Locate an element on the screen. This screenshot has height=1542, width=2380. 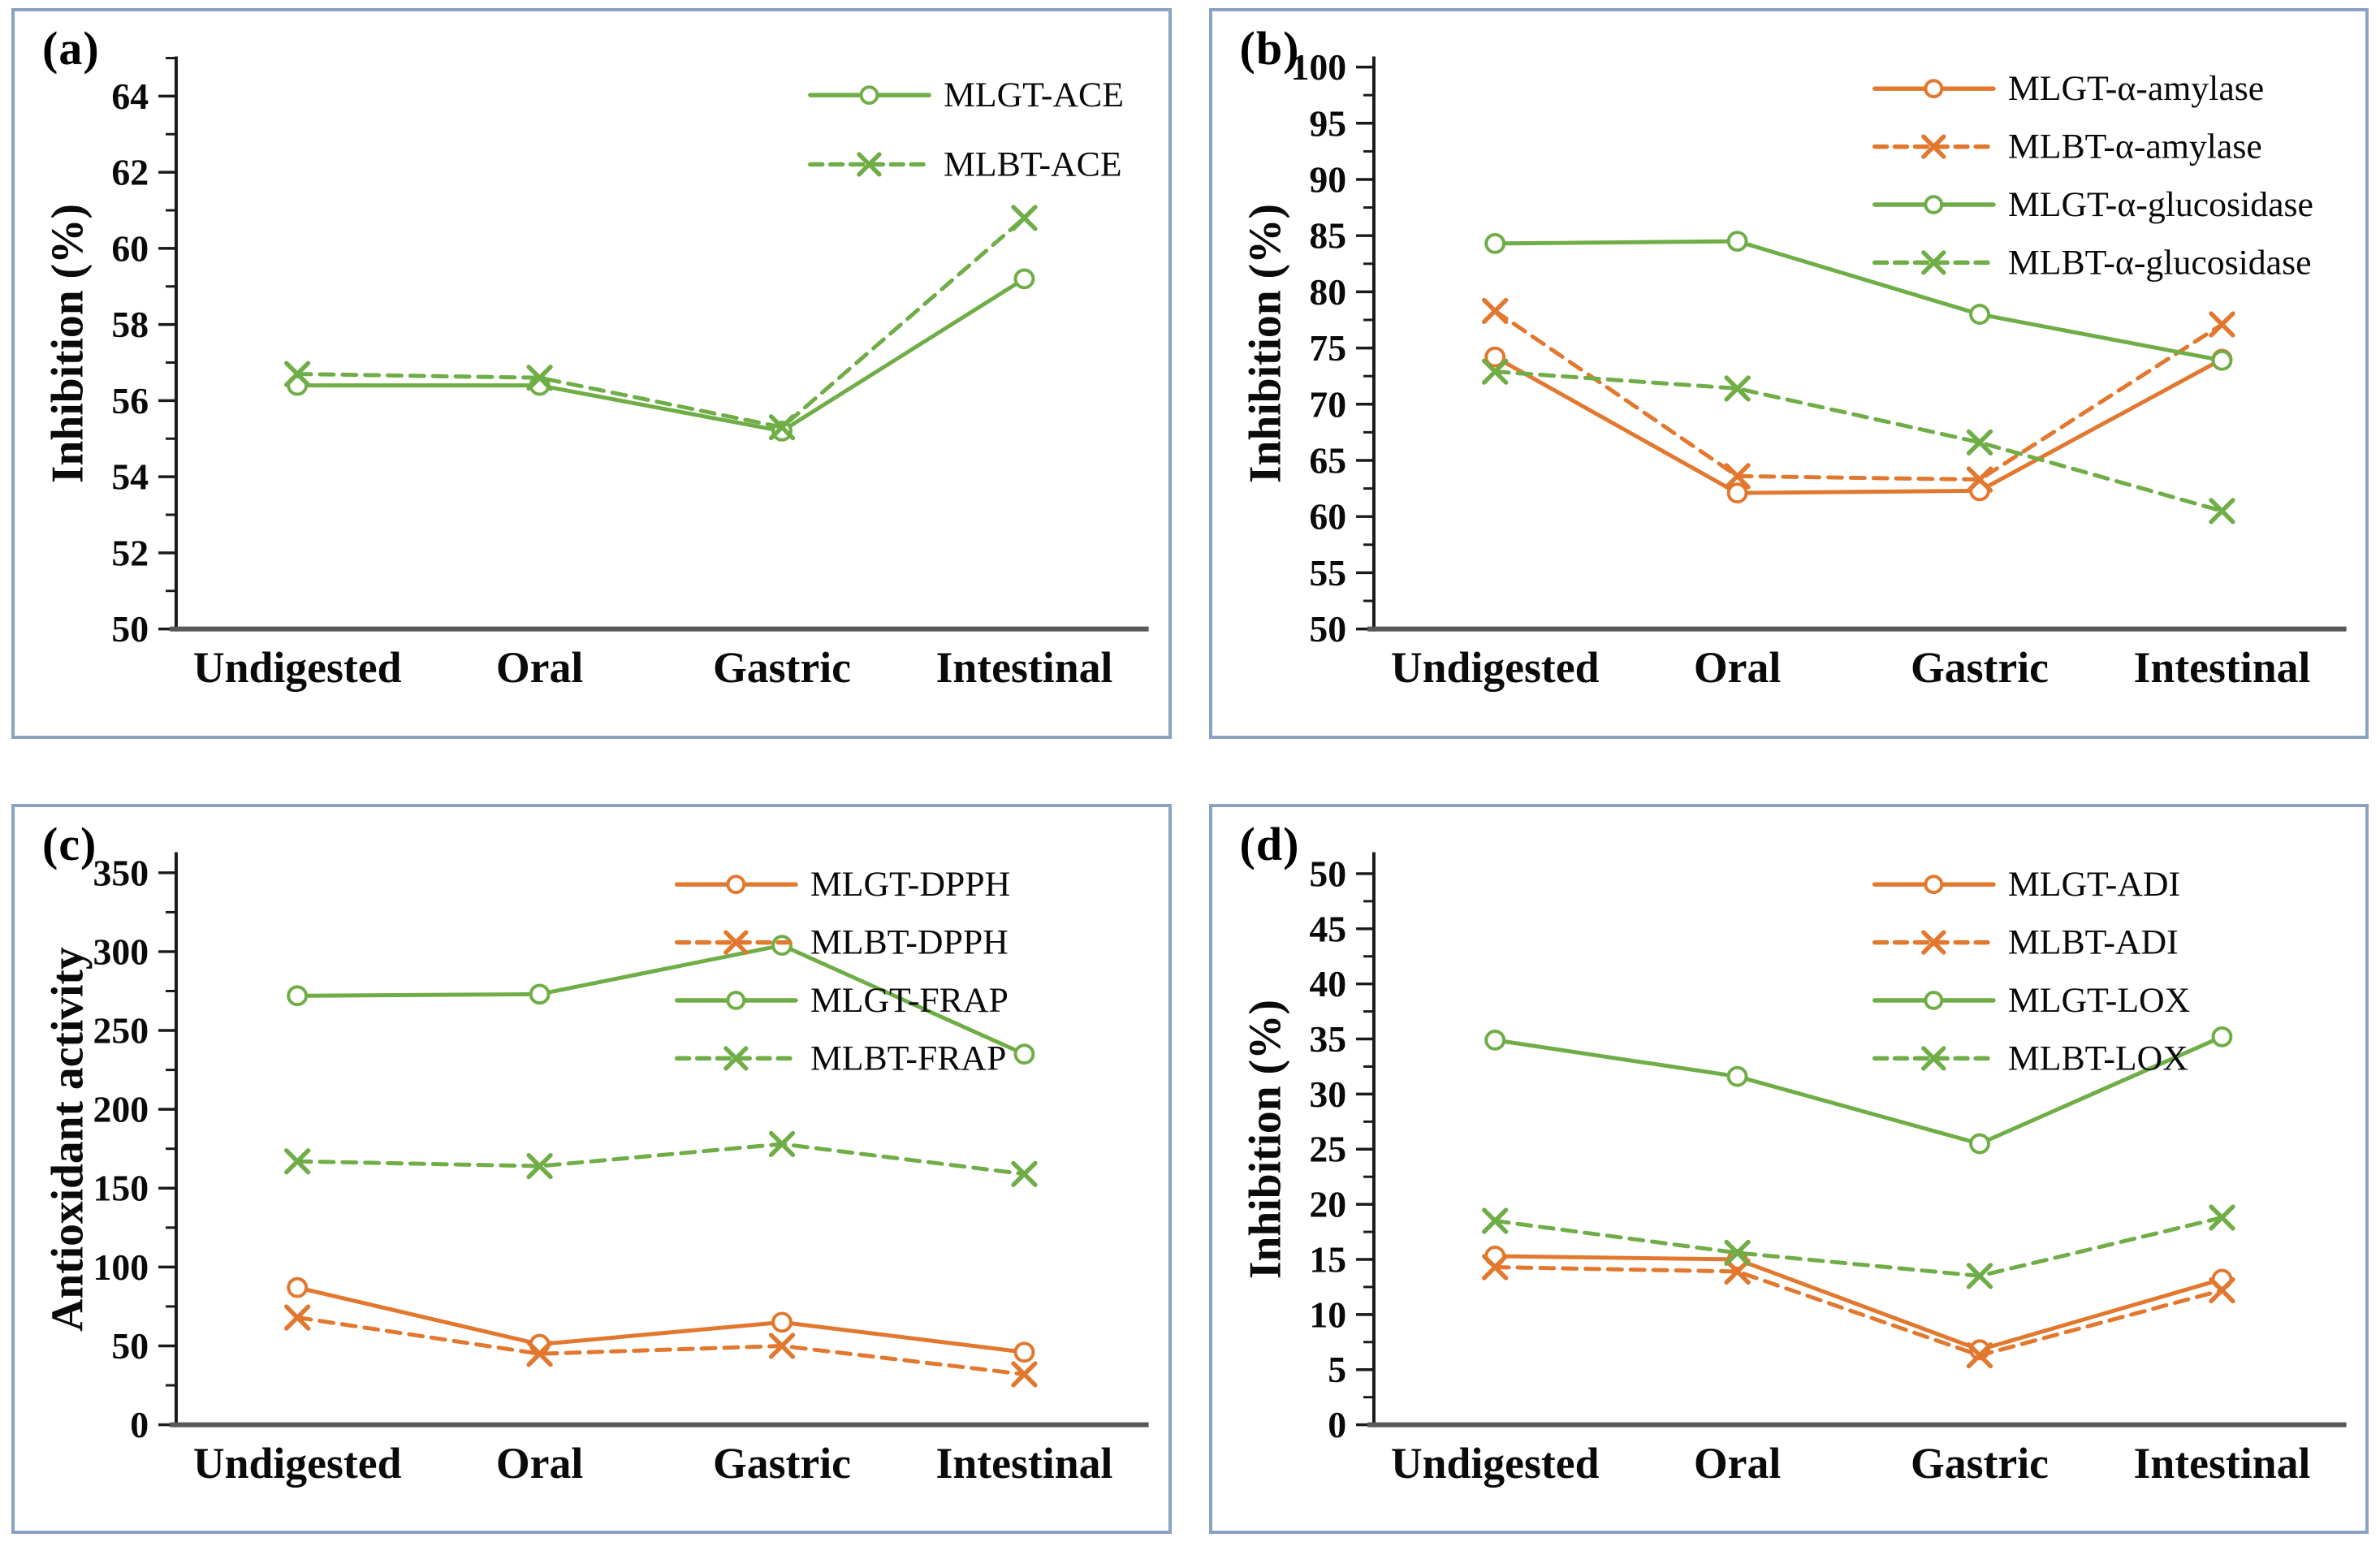
series-line-mlbt-lox is located at coordinates (1858, 1246).